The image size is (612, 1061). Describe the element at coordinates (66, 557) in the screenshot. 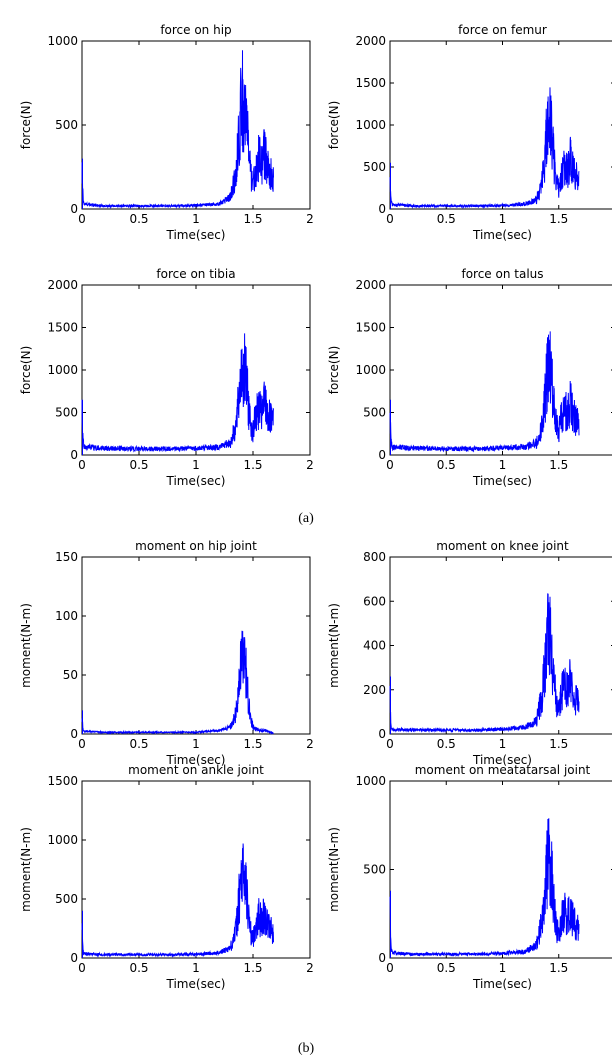

I see `y-tick-label: 150` at that location.